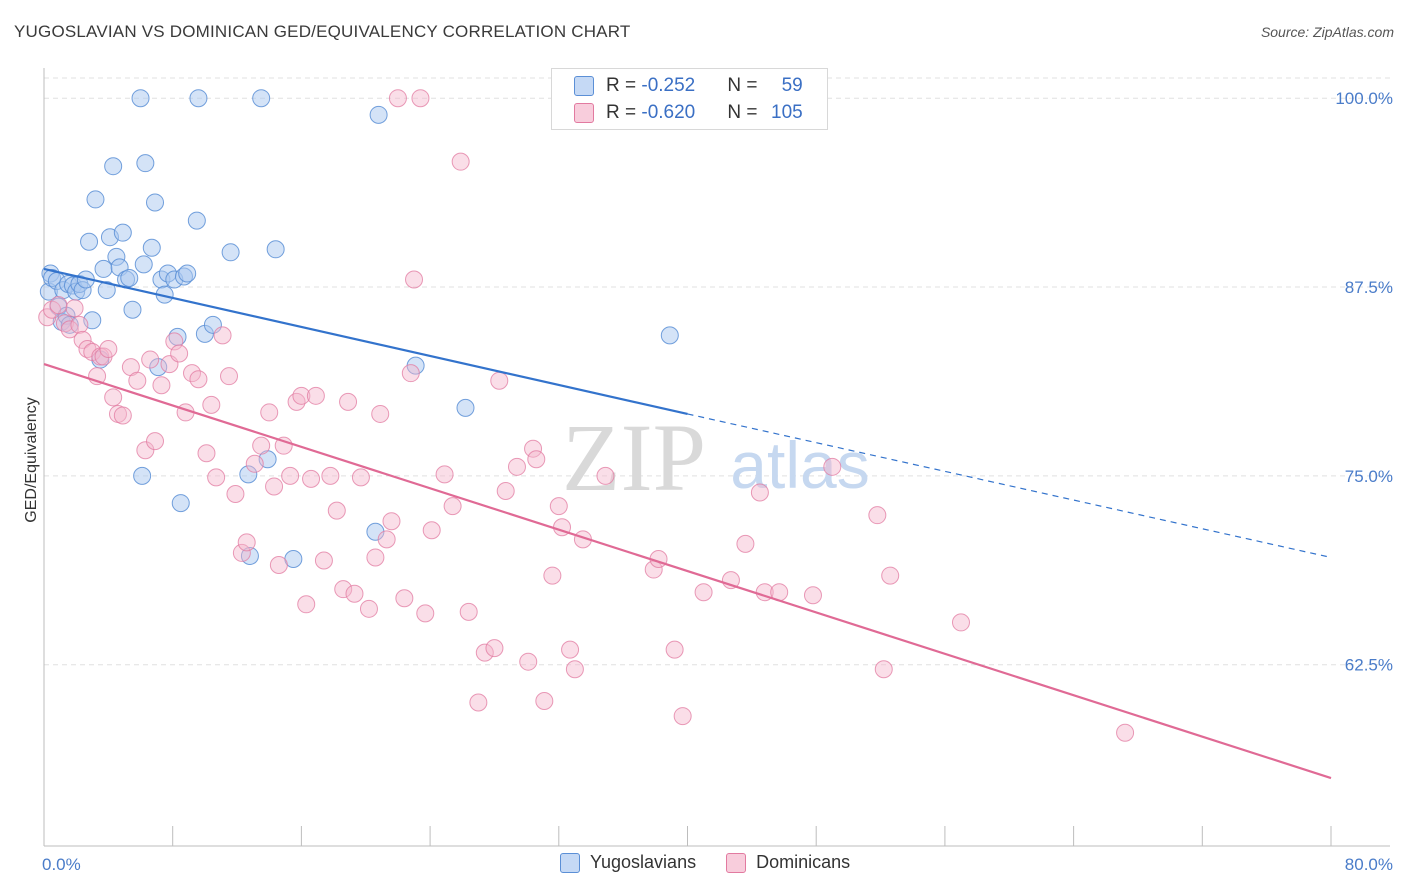  What do you see at coordinates (61, 864) in the screenshot?
I see `x-tick-label-left: 0.0%` at bounding box center [61, 864].